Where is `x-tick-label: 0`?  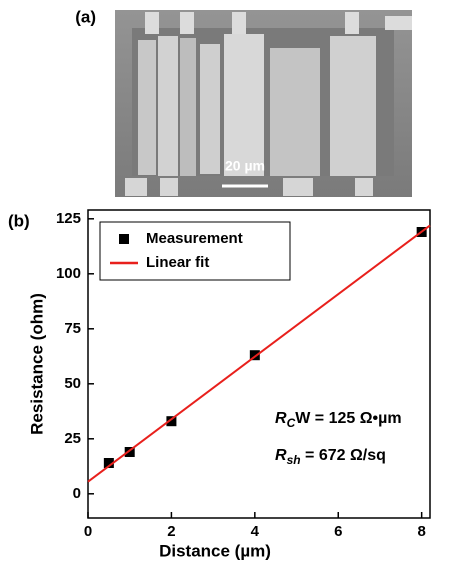
x-tick-label: 0 is located at coordinates (88, 531).